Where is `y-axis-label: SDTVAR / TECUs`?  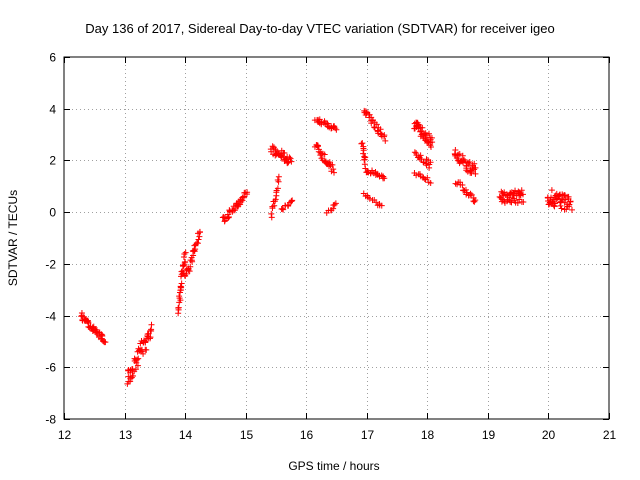 y-axis-label: SDTVAR / TECUs is located at coordinates (13, 238).